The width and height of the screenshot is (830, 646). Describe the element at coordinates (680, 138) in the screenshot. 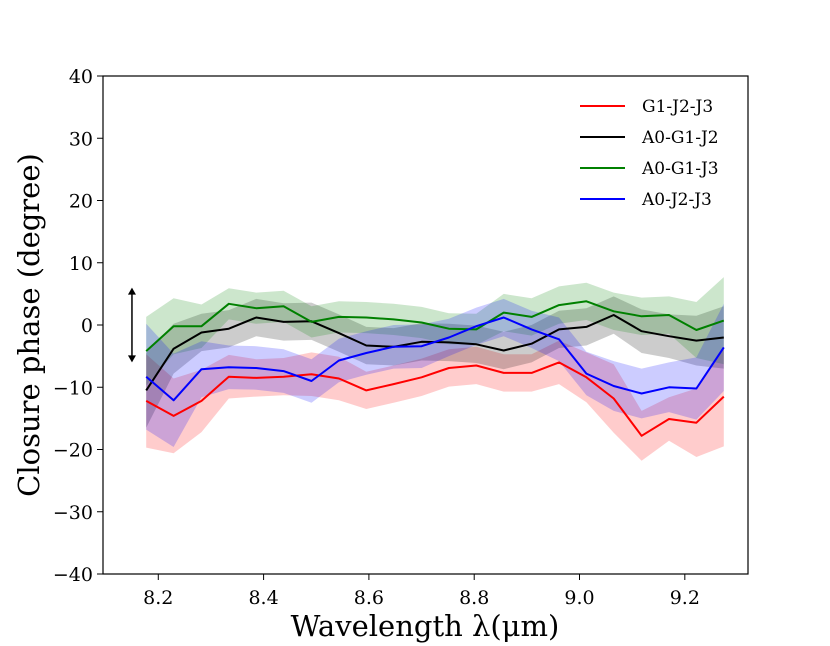

I see `legend-label-a0-g1-j2: A0-G1-J2` at that location.